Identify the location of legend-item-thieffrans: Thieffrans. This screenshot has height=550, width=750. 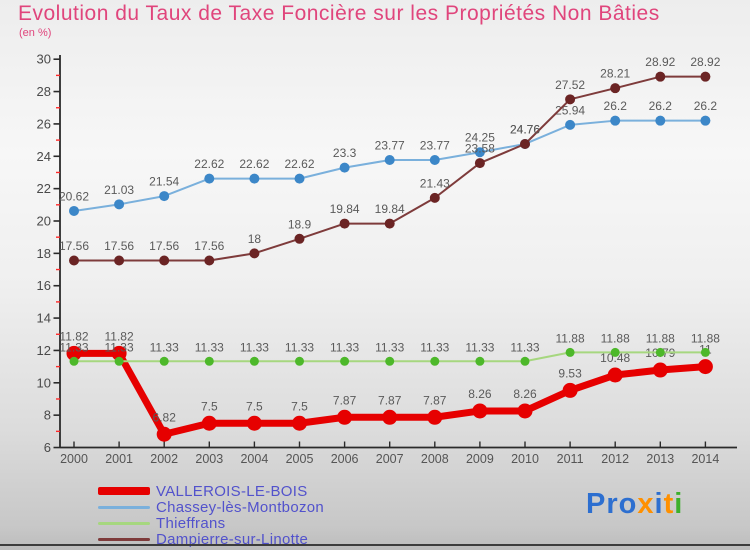
(211, 523).